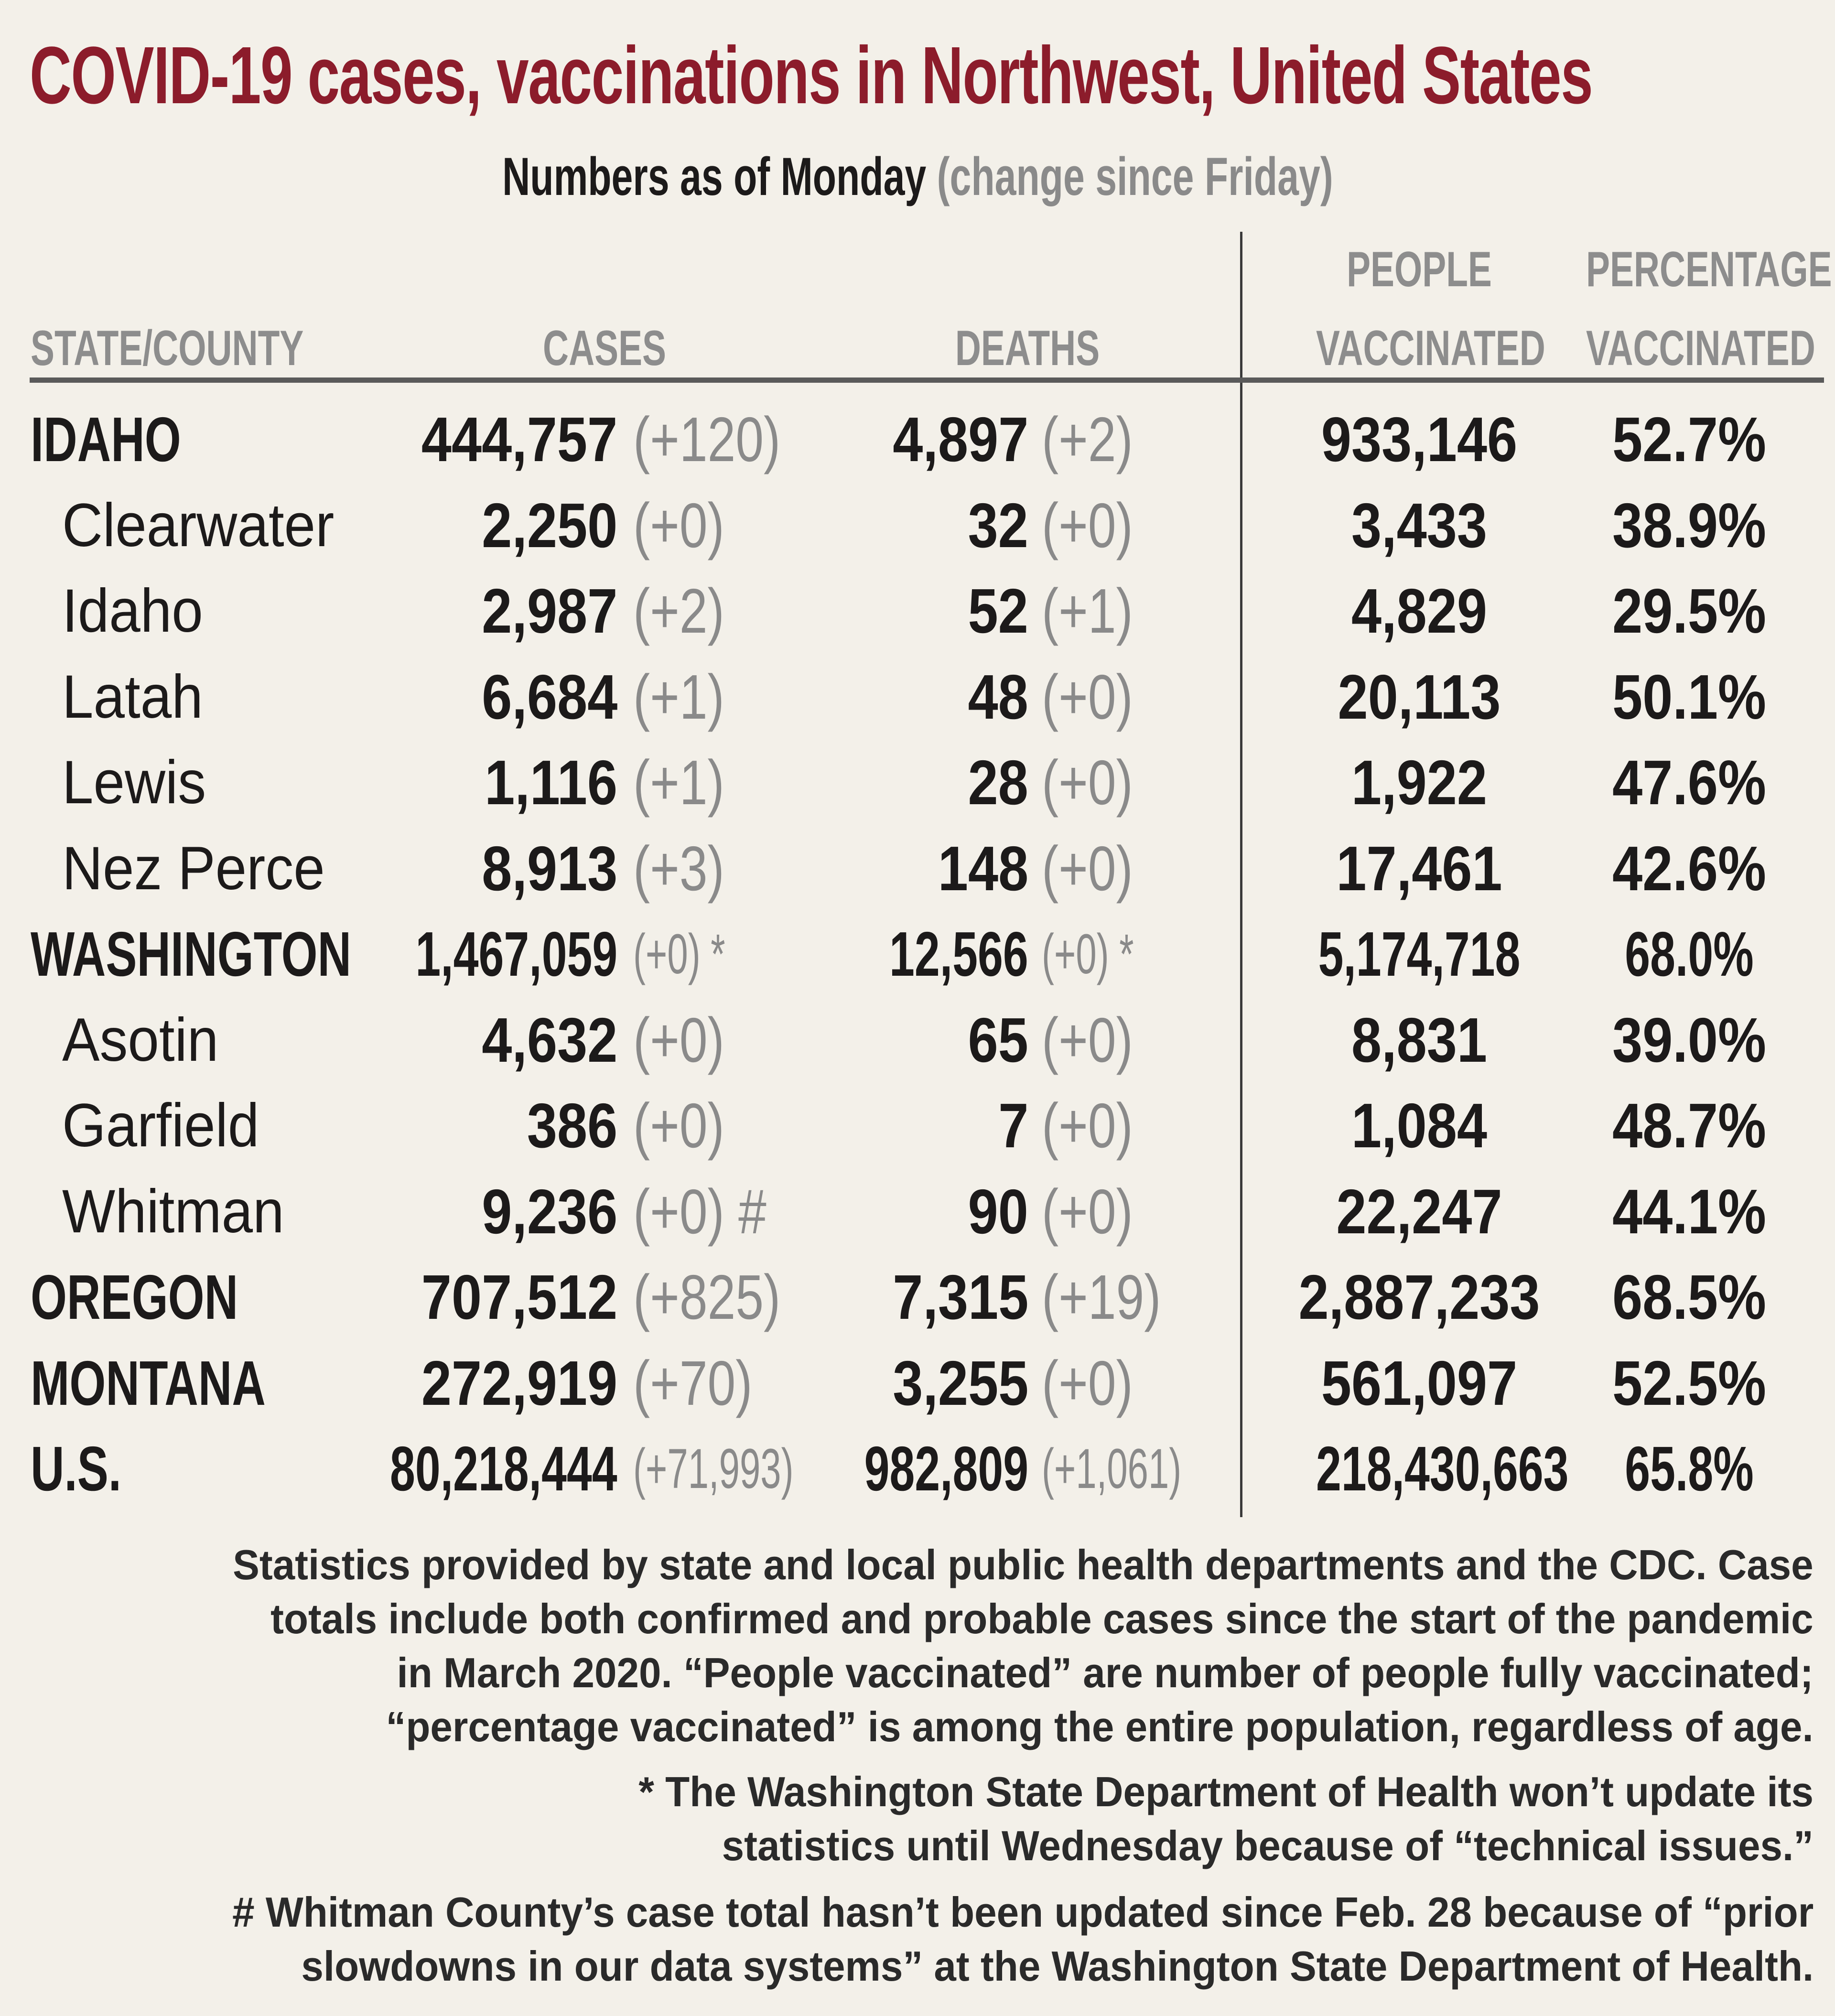  I want to click on people-vaccinated: 1,922, so click(1419, 782).